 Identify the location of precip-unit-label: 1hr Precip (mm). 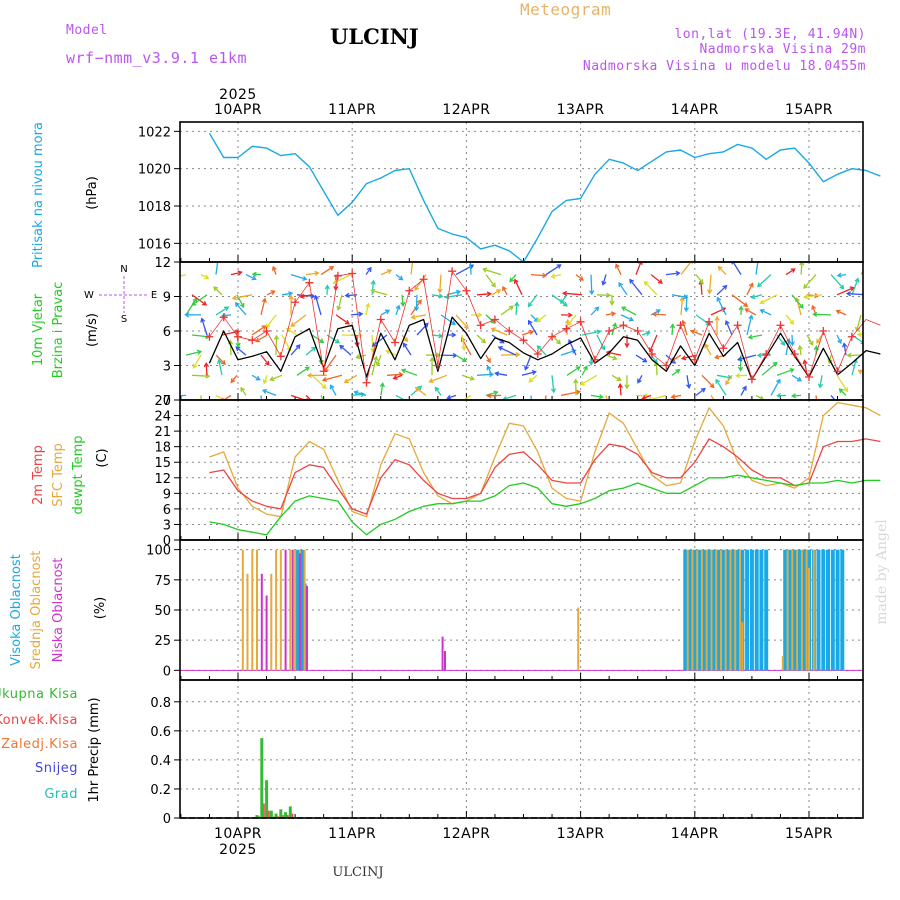
(94, 749).